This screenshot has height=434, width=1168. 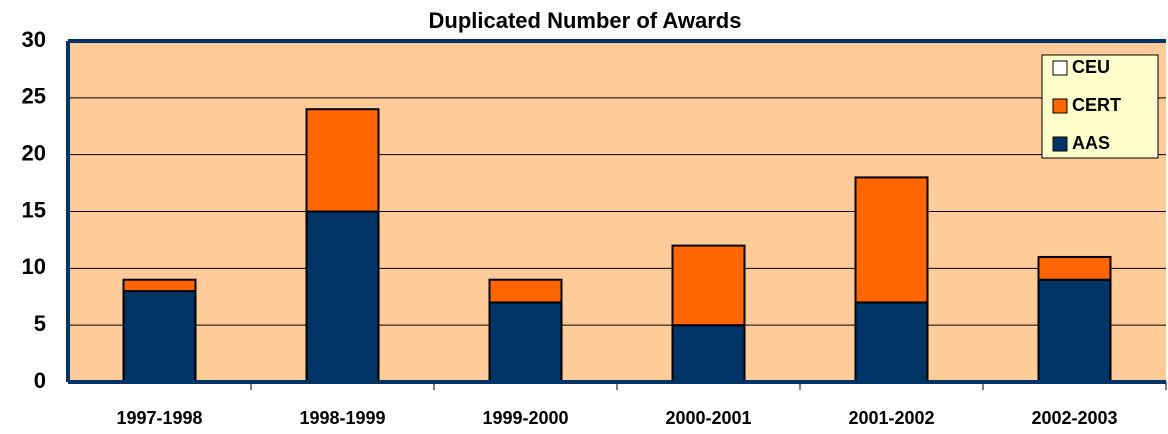 What do you see at coordinates (1091, 67) in the screenshot?
I see `legend-label: CEU` at bounding box center [1091, 67].